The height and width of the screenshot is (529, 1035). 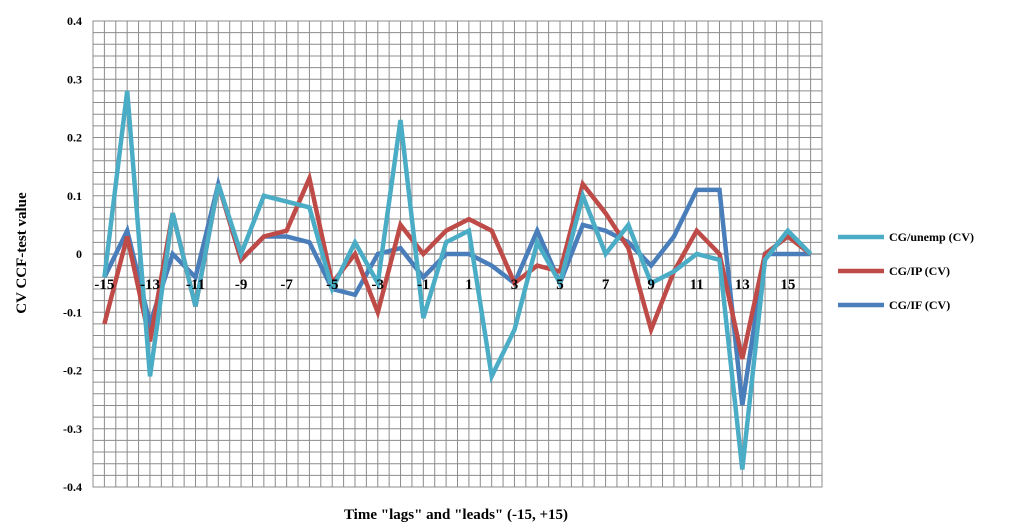 What do you see at coordinates (456, 515) in the screenshot?
I see `x-axis-title: Time "lags" and "leads" (-15, +15)` at bounding box center [456, 515].